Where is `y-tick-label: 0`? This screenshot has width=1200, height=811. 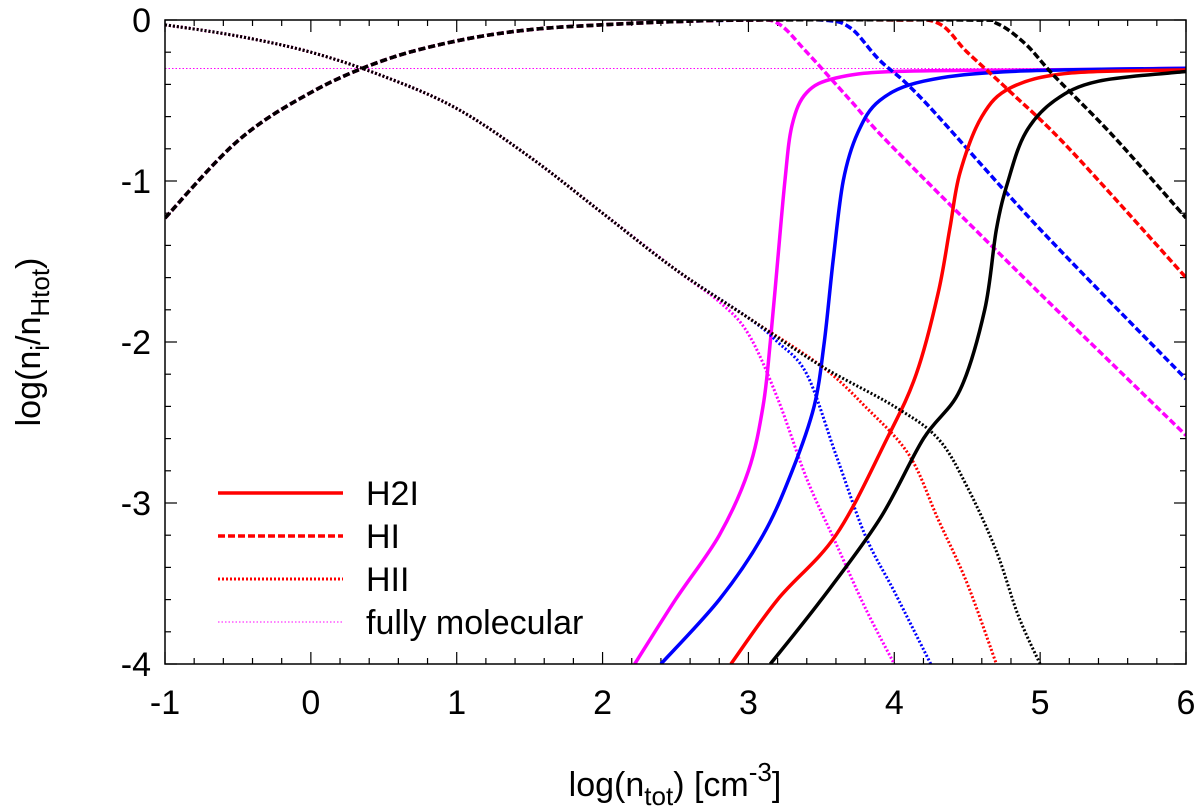 y-tick-label: 0 is located at coordinates (141, 21).